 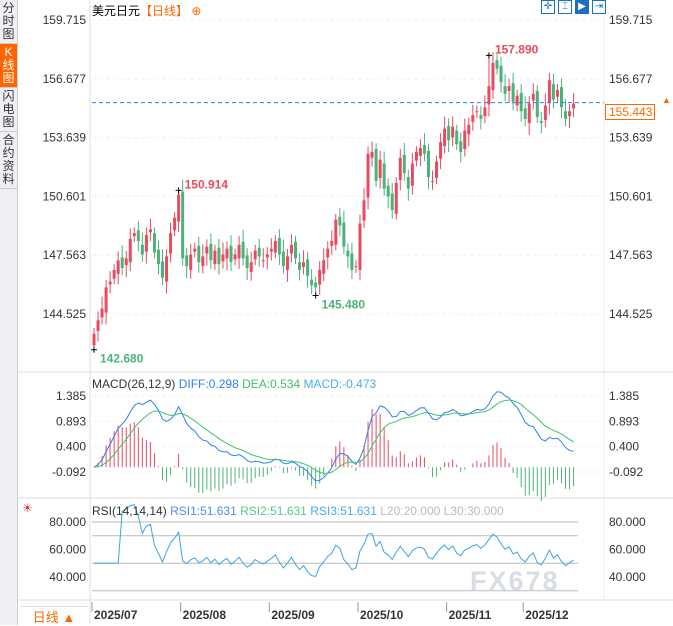 I want to click on jump-end-icon: ⇥, so click(x=599, y=7).